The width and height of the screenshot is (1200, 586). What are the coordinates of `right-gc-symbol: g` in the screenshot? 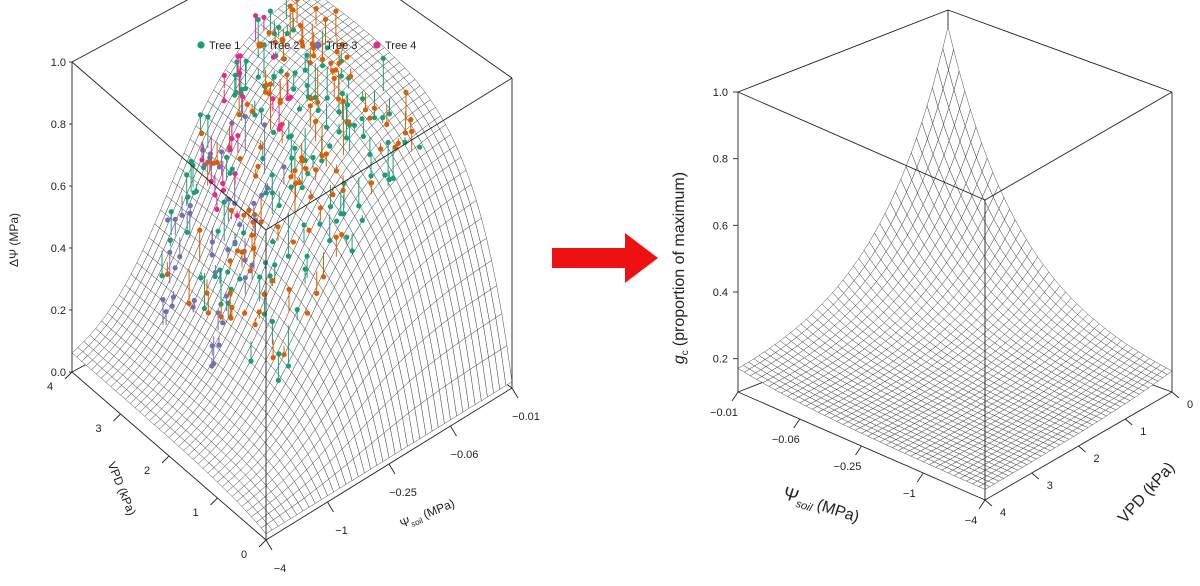 It's located at (679, 359).